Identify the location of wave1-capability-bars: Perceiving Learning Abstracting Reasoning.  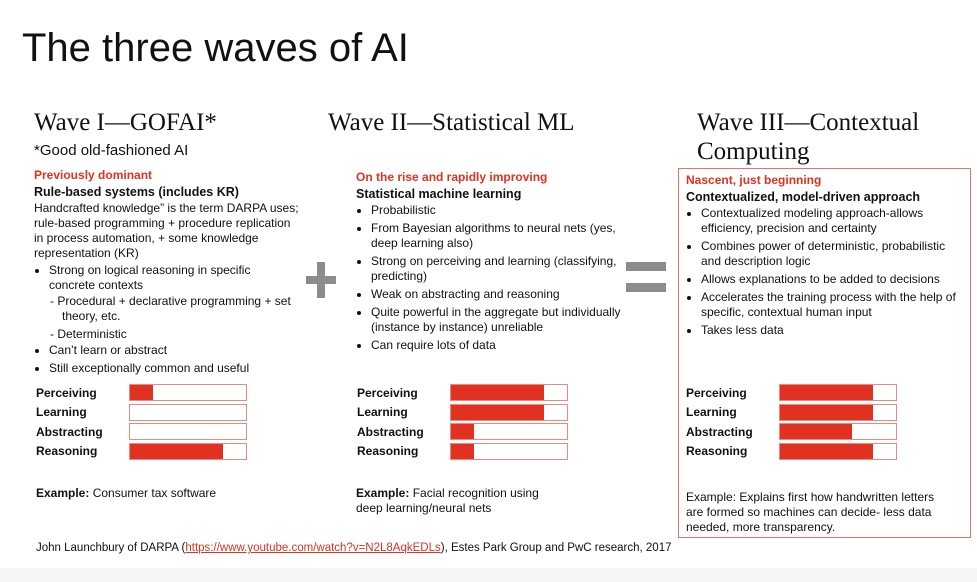
(141, 422).